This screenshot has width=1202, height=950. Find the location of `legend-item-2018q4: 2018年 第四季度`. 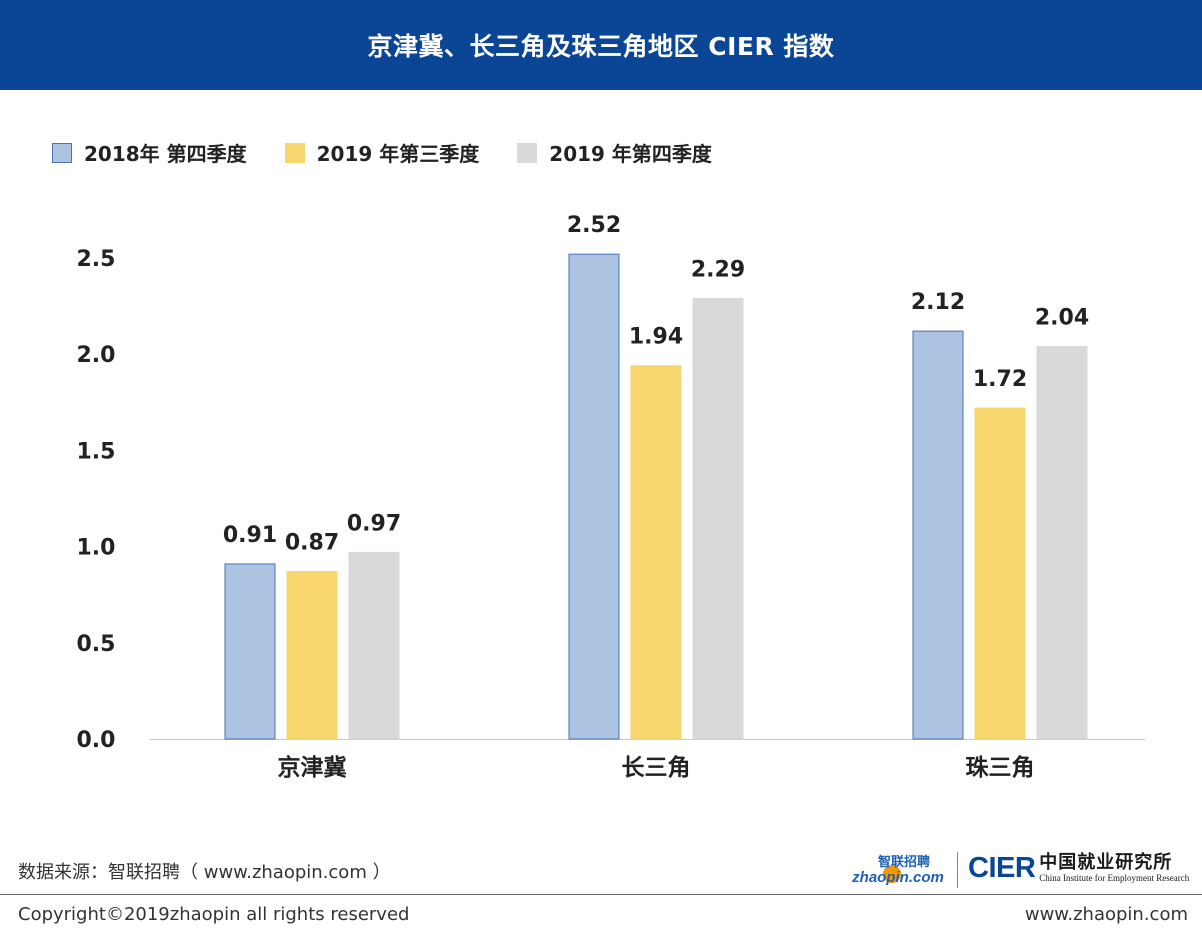

legend-item-2018q4: 2018年 第四季度 is located at coordinates (149, 152).